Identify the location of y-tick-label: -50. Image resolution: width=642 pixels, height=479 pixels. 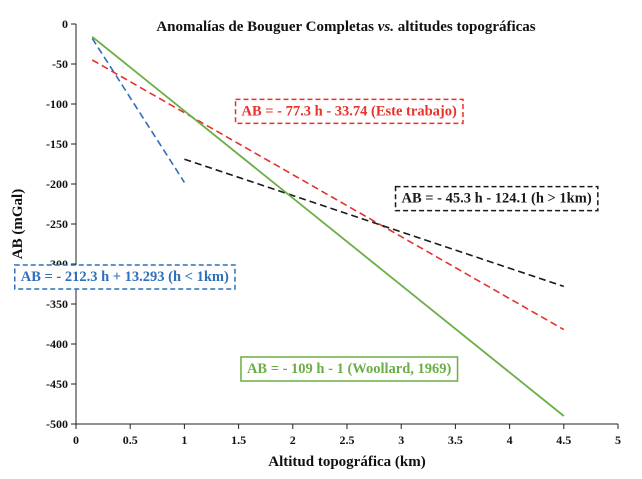
(60, 64).